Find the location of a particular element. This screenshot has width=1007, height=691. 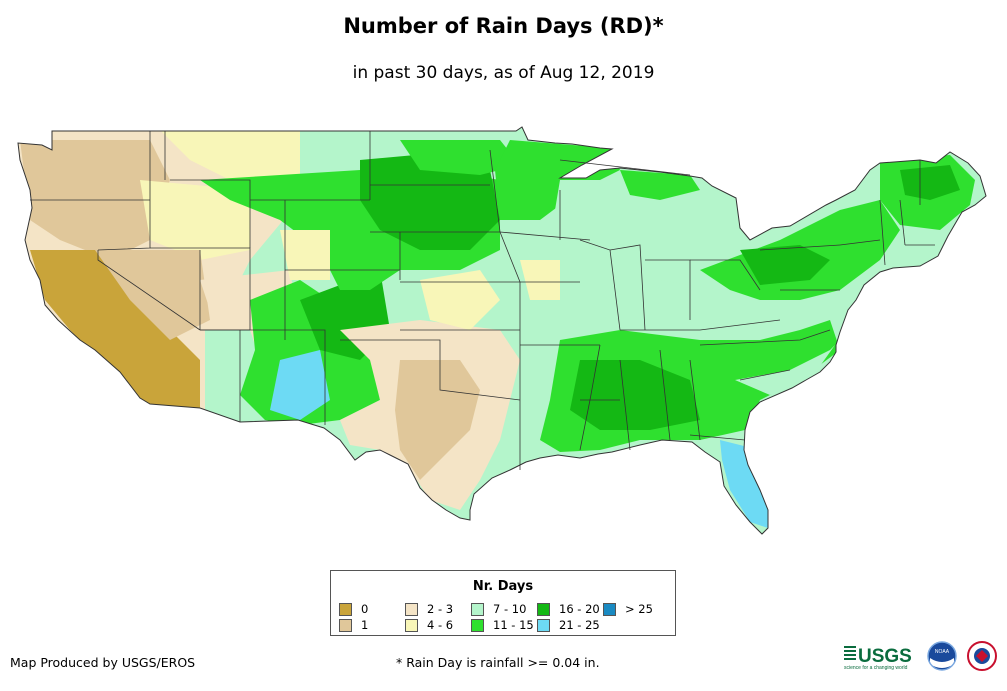

legend-item: 2 - 3 is located at coordinates (438, 609).